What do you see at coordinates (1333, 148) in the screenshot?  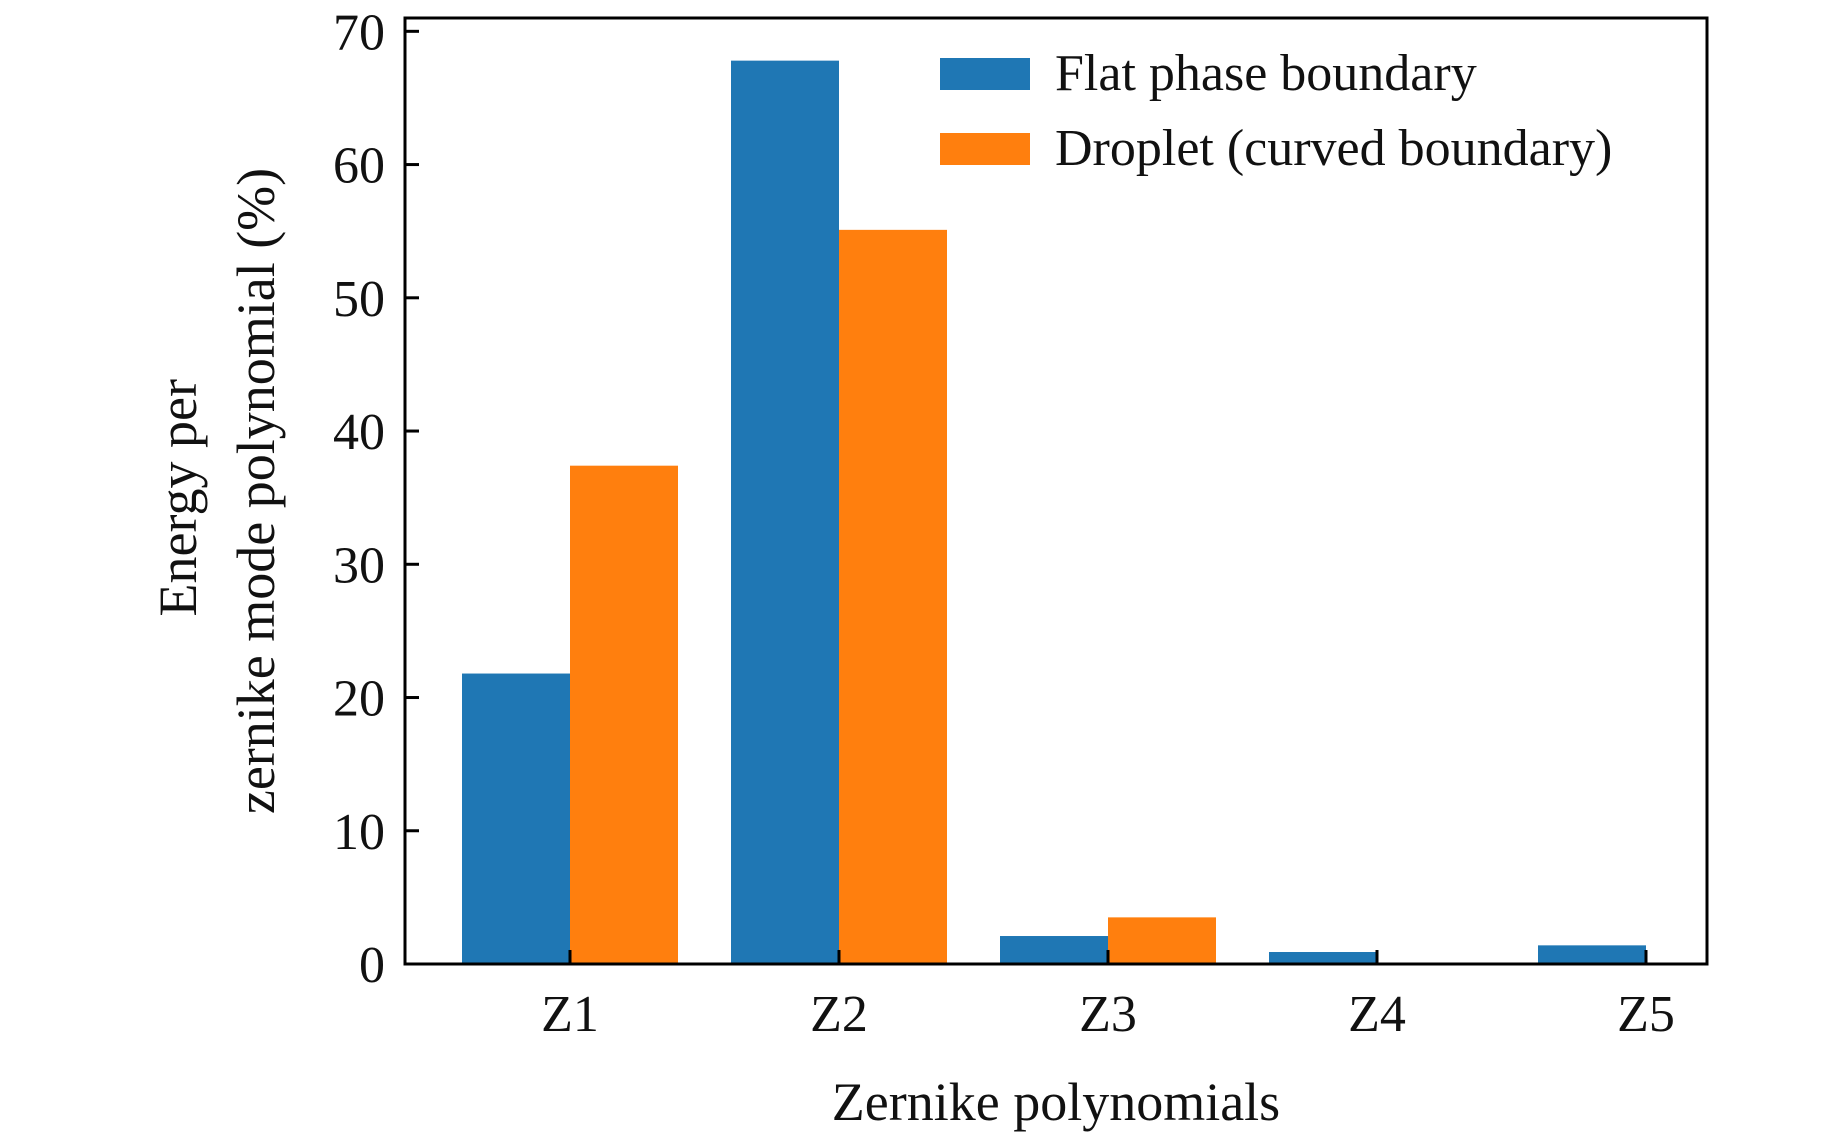 I see `legend-label-2: Droplet (curved boundary)` at bounding box center [1333, 148].